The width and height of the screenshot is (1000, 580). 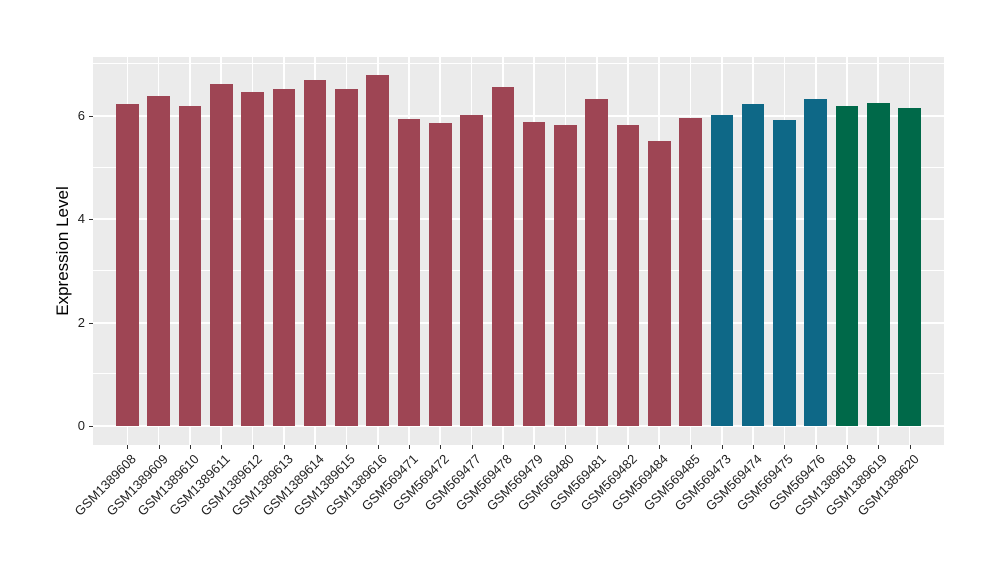 What do you see at coordinates (190, 265) in the screenshot?
I see `bar-GSM1389610` at bounding box center [190, 265].